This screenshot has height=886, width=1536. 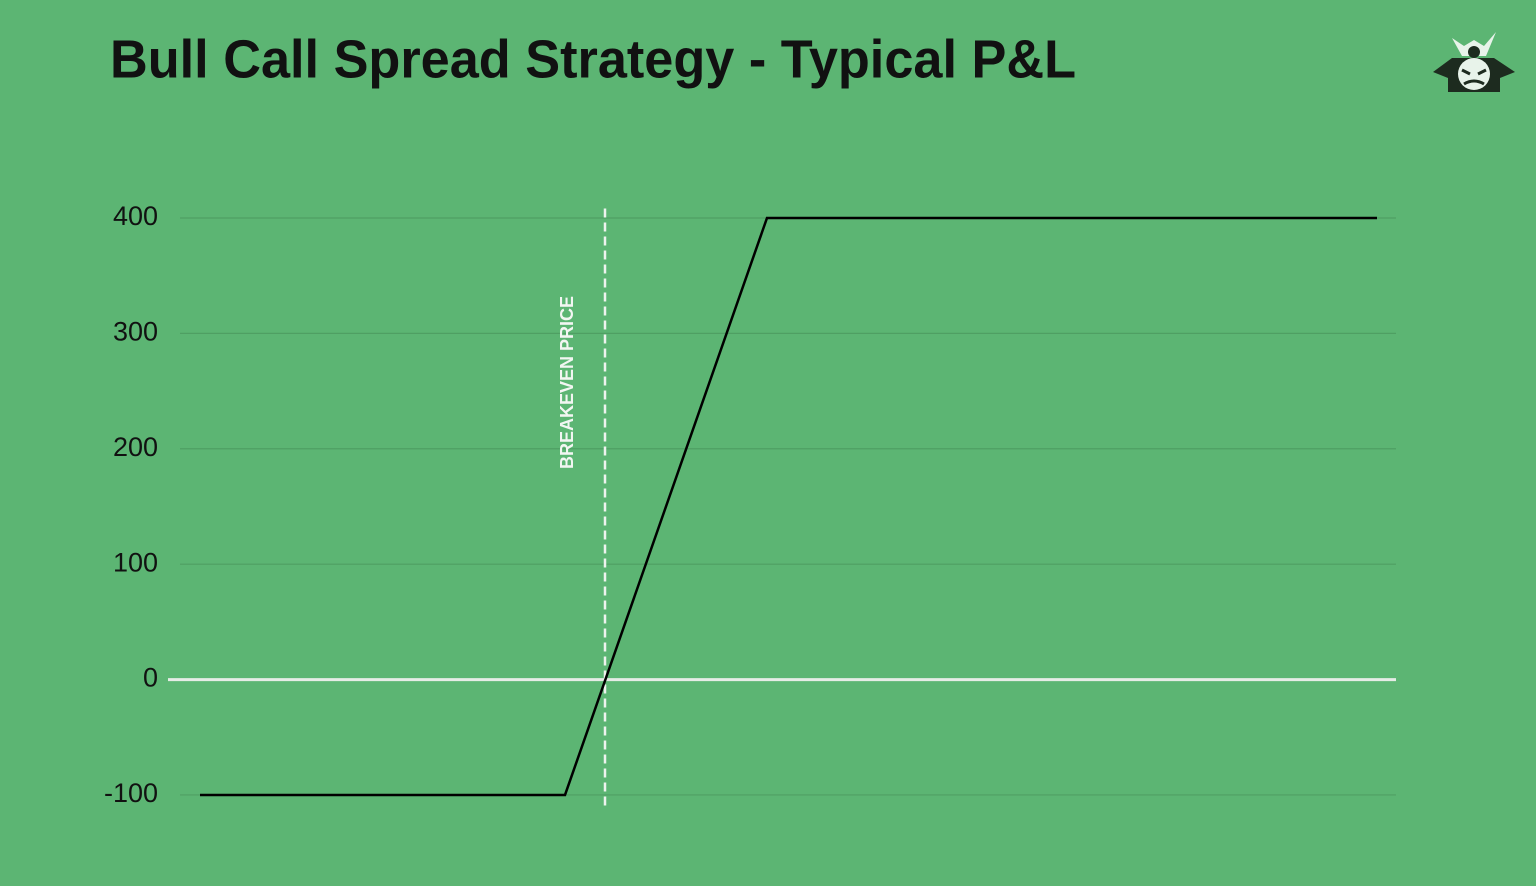 What do you see at coordinates (150, 678) in the screenshot?
I see `y-tick-label: 0` at bounding box center [150, 678].